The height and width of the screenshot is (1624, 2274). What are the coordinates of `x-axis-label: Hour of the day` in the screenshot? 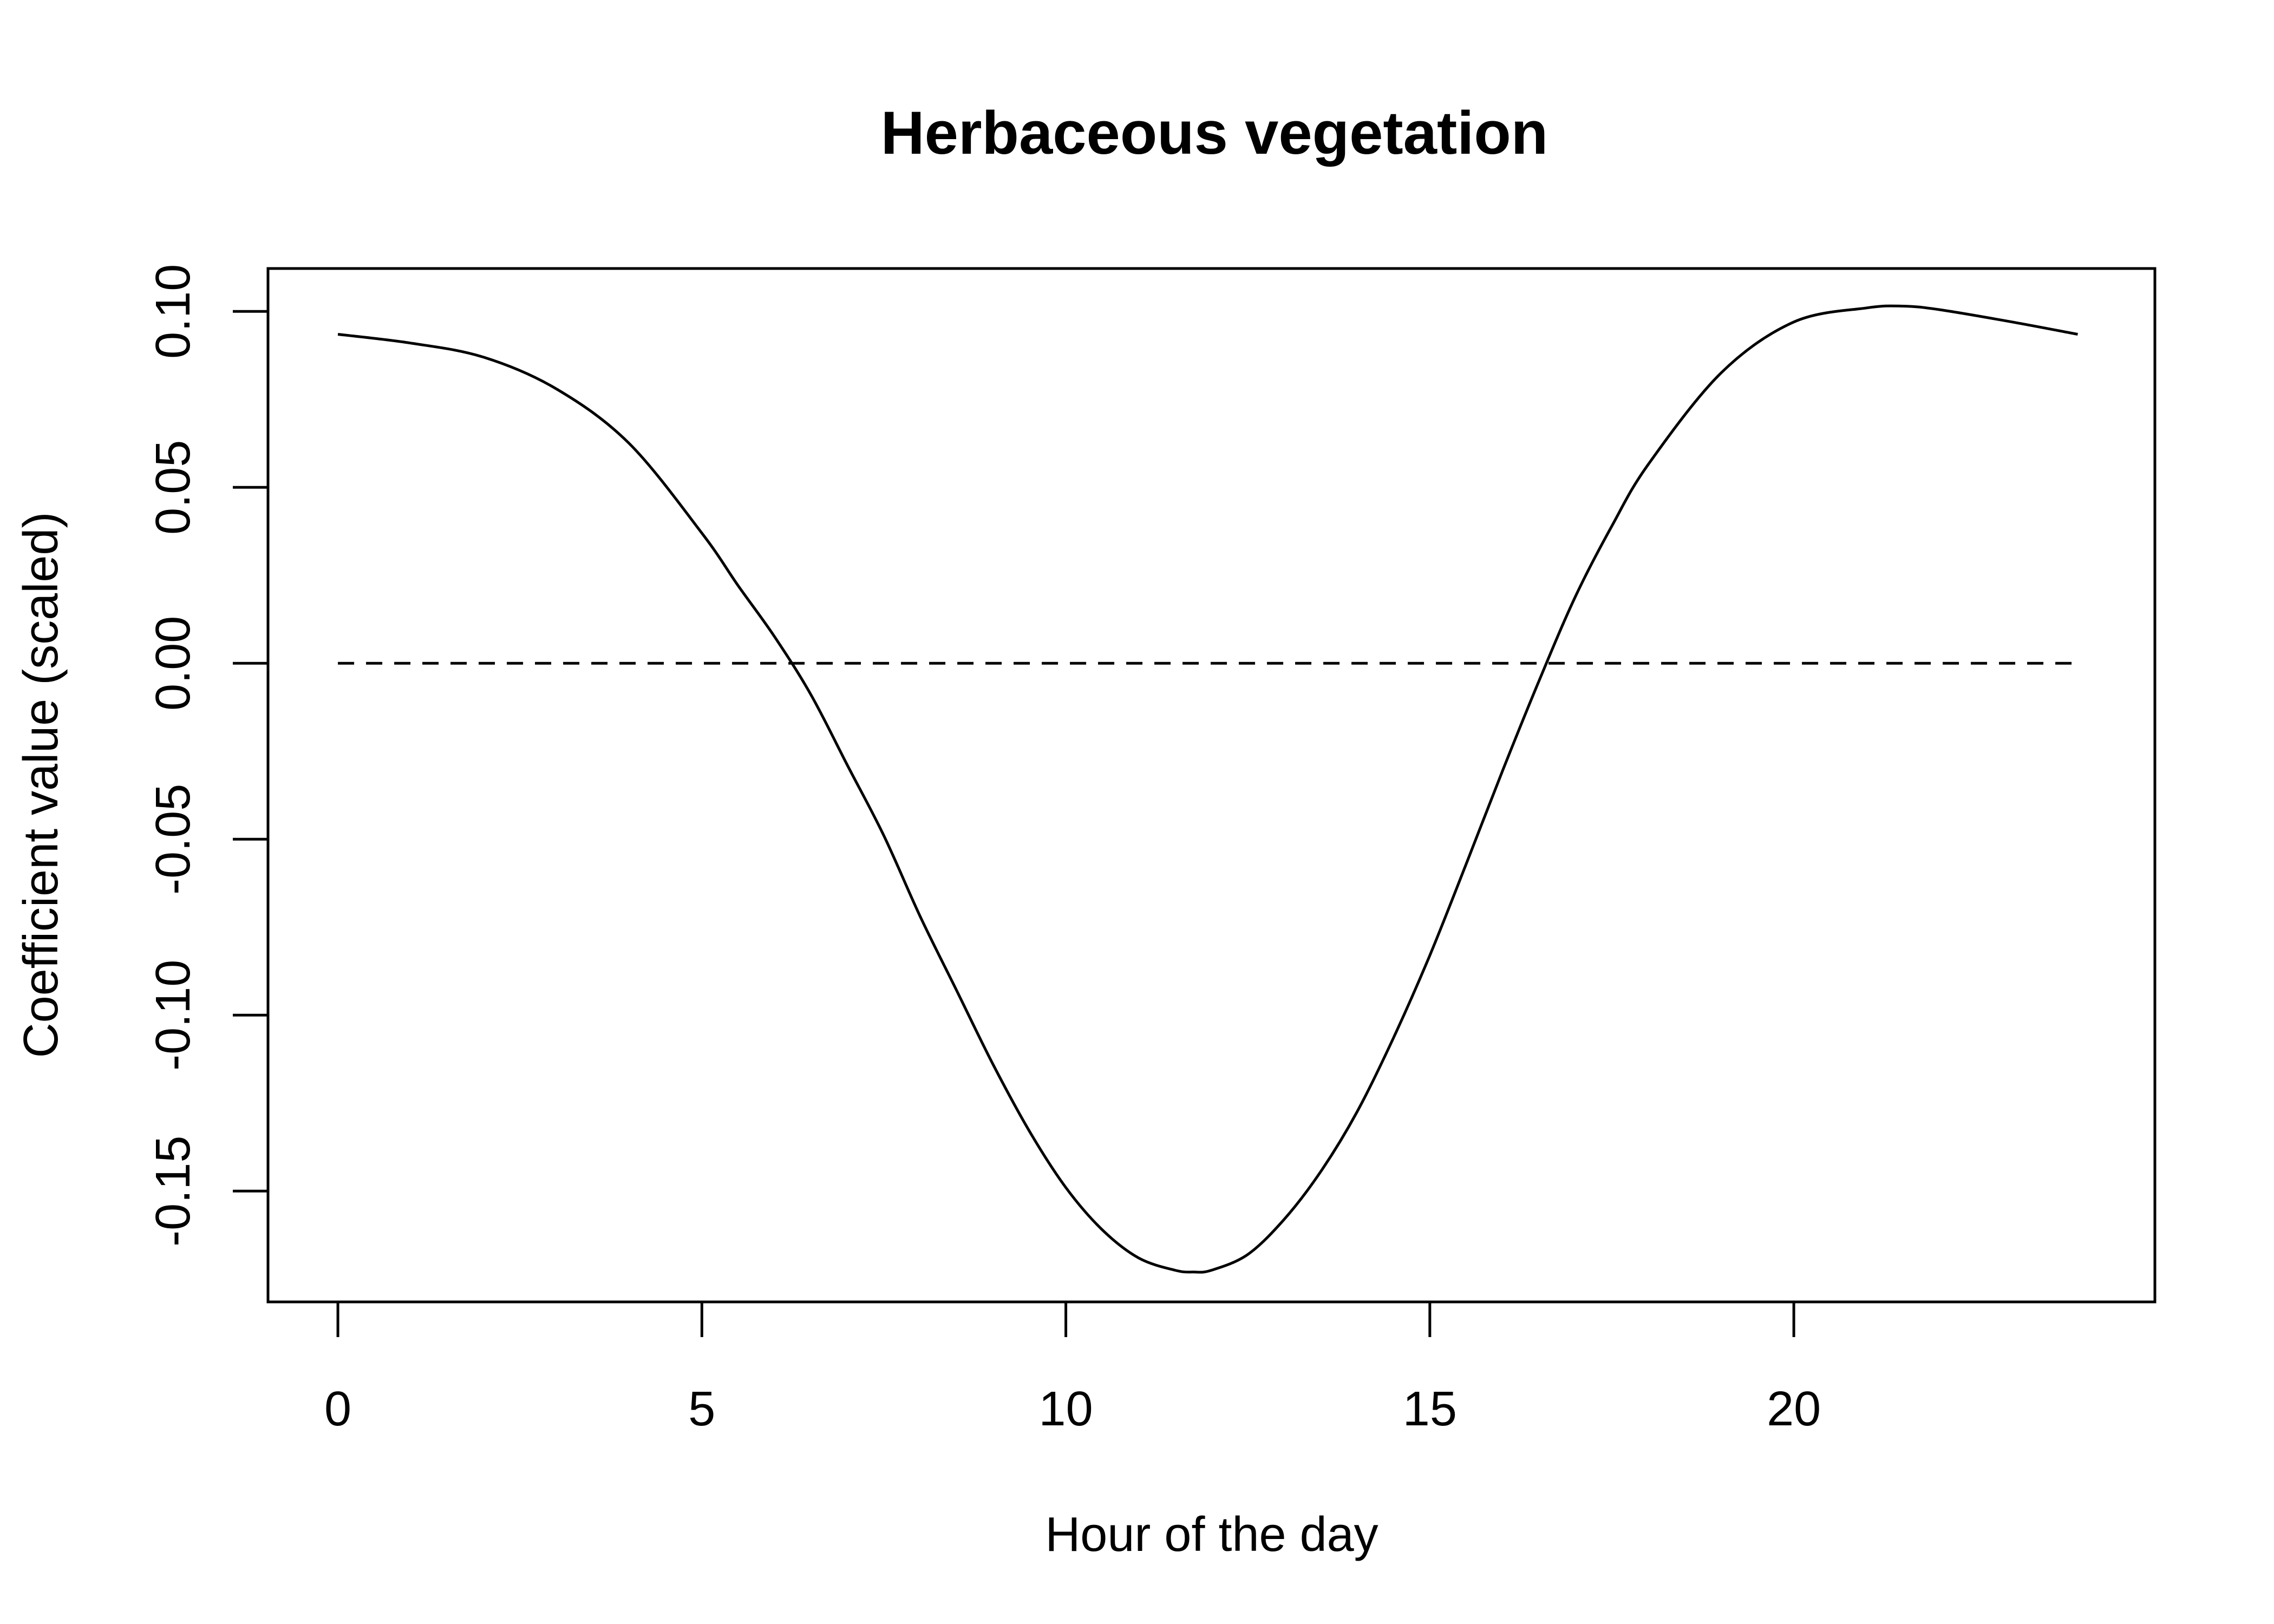 It's located at (1212, 1535).